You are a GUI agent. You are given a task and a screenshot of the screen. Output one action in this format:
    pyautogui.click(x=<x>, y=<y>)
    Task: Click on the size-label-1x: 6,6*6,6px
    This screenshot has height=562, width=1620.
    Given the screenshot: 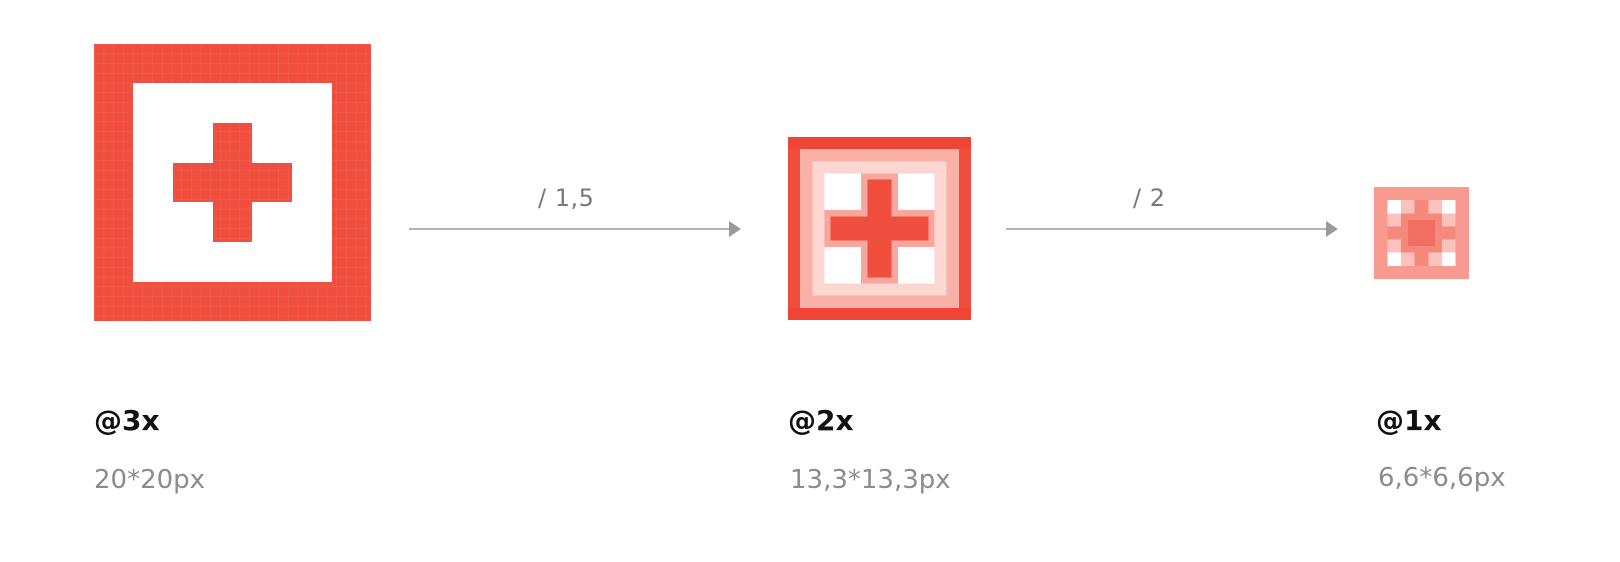 What is the action you would take?
    pyautogui.click(x=1442, y=478)
    